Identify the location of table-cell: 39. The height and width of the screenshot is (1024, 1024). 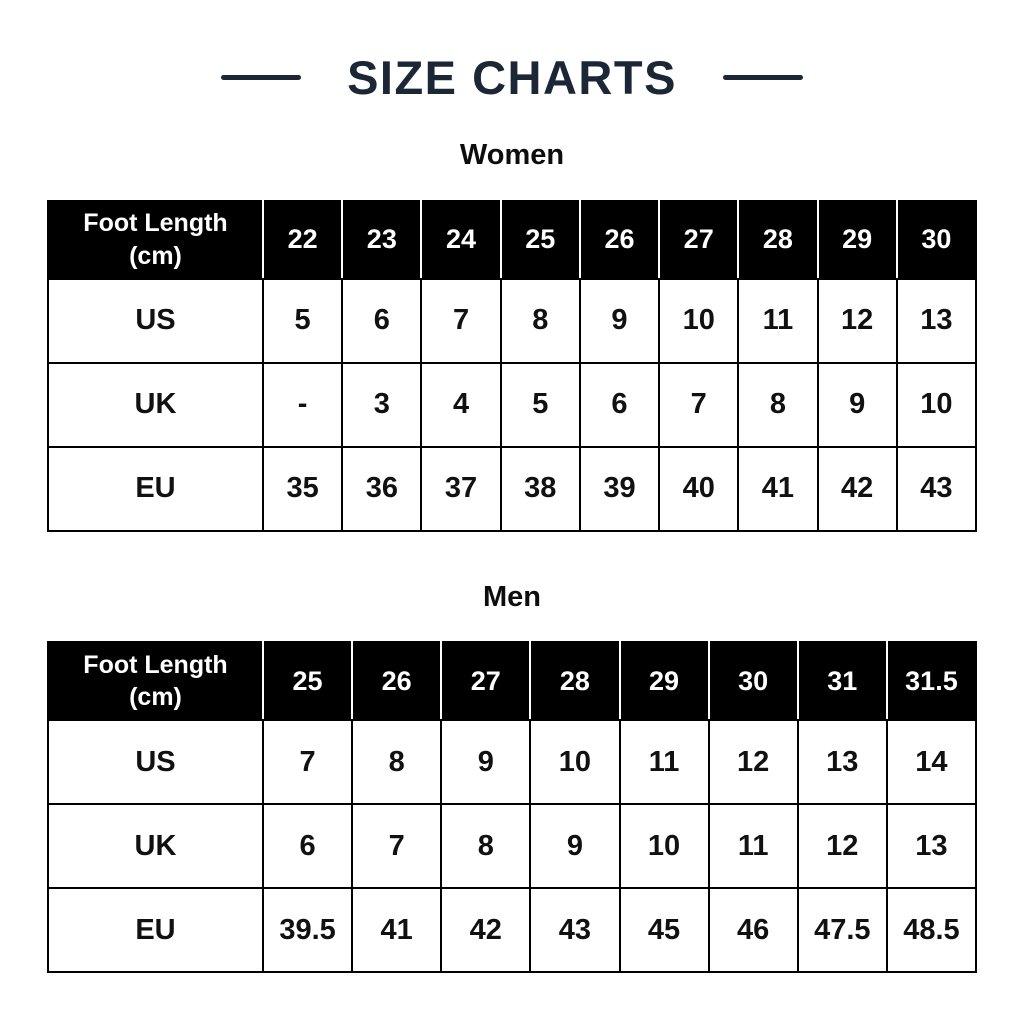
(619, 488).